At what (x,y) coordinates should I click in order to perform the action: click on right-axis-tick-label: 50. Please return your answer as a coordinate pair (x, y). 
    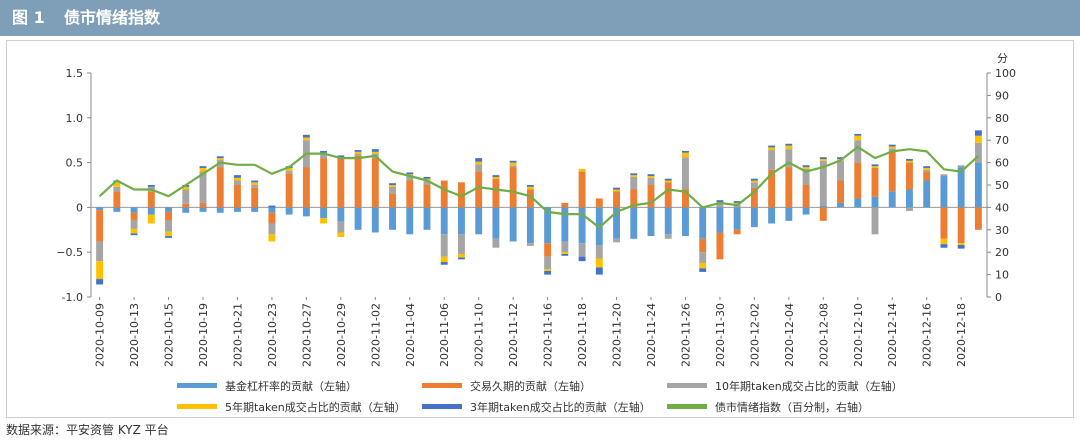
    Looking at the image, I should click on (1002, 185).